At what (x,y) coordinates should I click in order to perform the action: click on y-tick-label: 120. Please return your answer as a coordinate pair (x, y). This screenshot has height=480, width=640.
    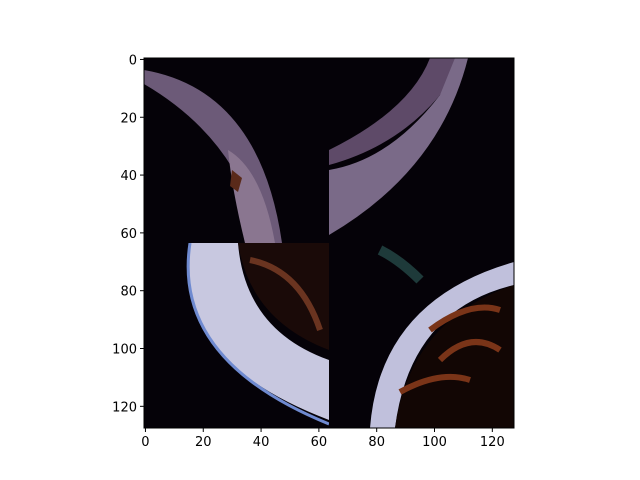
    Looking at the image, I should click on (124, 407).